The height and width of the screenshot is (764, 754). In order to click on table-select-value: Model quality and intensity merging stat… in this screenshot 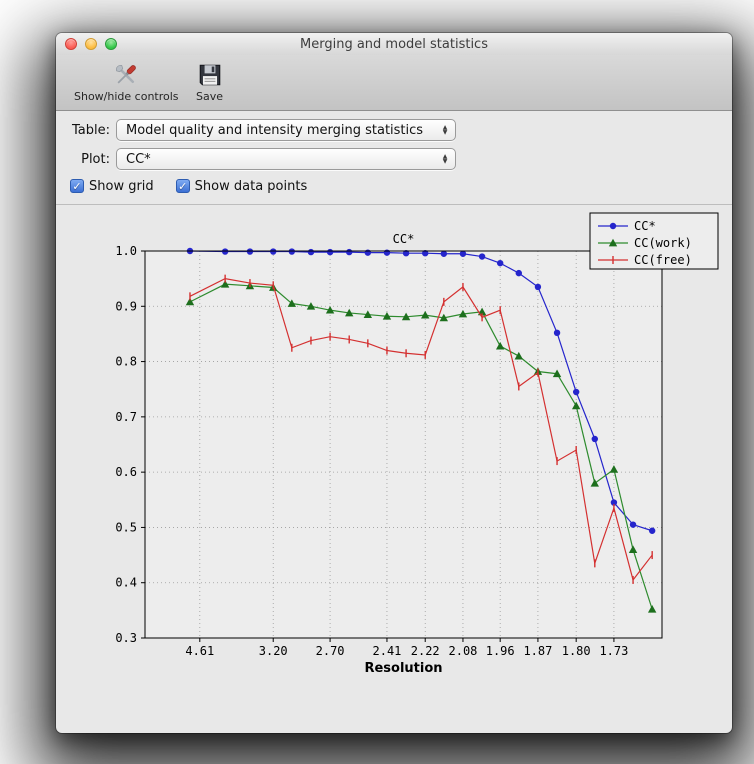, I will do `click(275, 130)`.